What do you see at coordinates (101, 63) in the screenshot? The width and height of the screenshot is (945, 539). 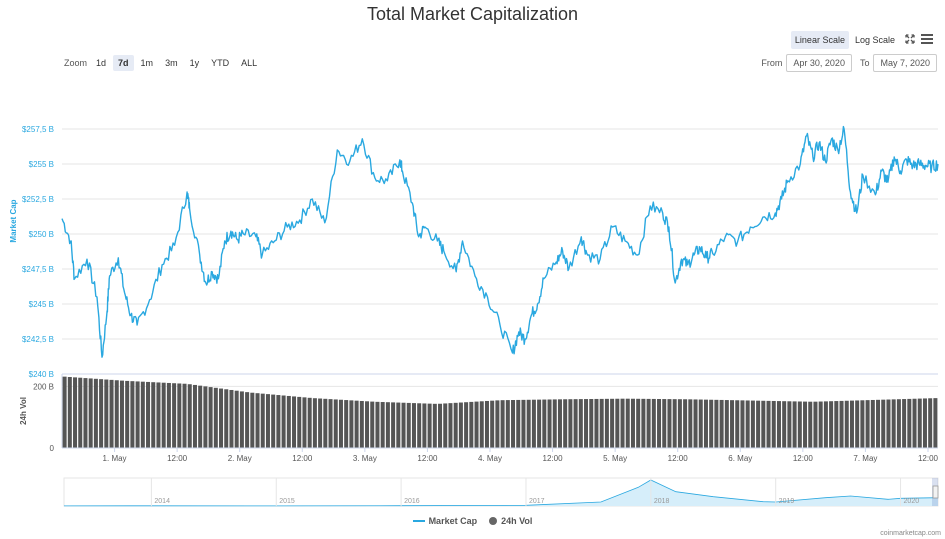 I see `zoom-1d-button: 1d` at bounding box center [101, 63].